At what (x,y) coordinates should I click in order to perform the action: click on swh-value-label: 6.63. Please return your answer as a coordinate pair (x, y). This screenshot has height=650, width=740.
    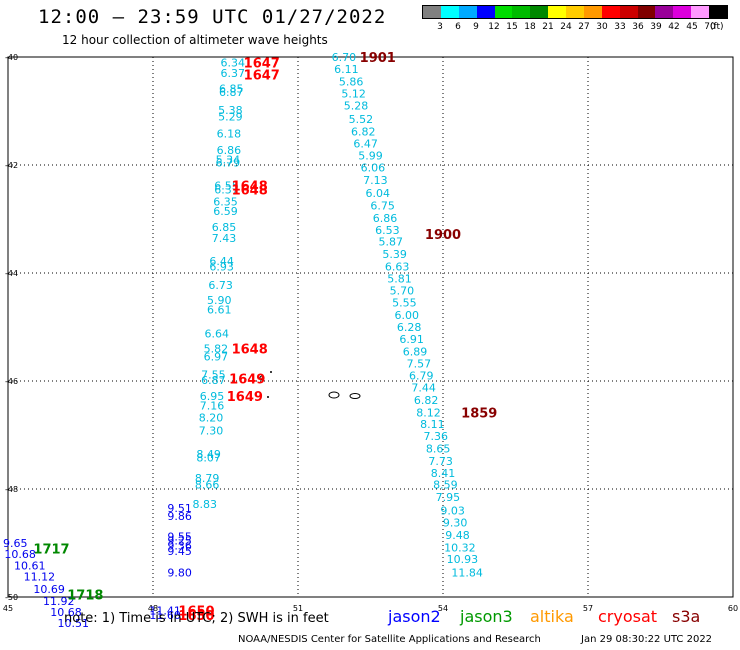
    Looking at the image, I should click on (397, 267).